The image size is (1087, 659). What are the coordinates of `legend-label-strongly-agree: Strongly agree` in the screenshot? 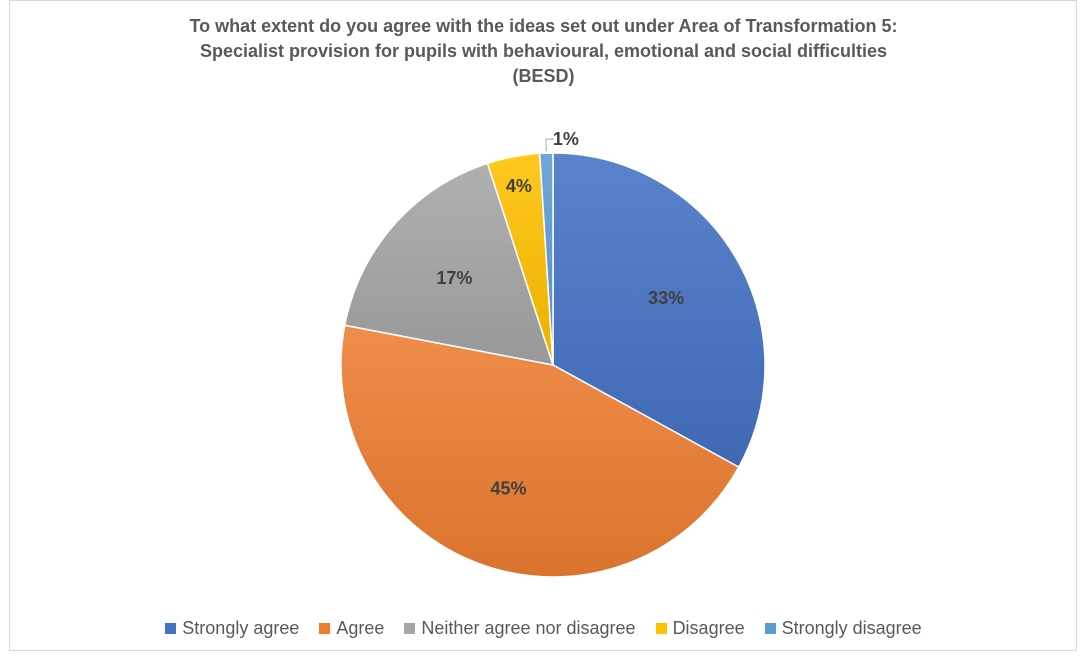 It's located at (241, 628).